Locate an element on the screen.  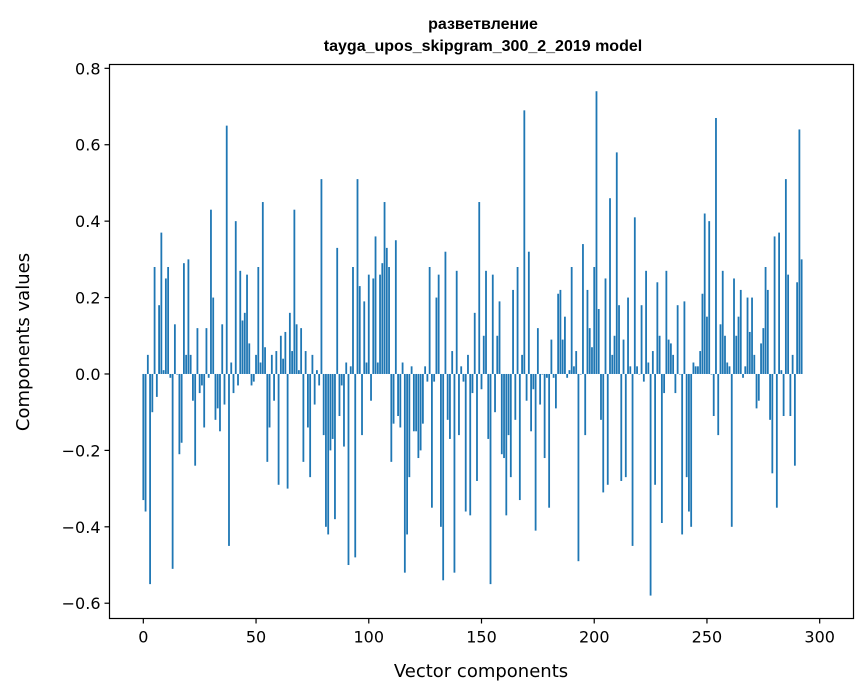
x-tick-label: 200 is located at coordinates (594, 637).